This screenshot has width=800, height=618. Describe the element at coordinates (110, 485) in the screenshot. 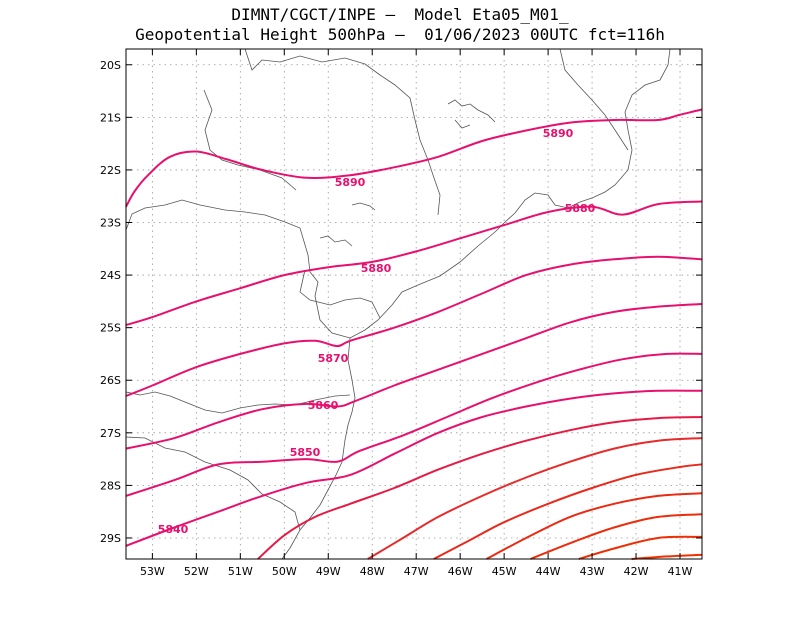

I see `lat-label-28s: 28S` at that location.